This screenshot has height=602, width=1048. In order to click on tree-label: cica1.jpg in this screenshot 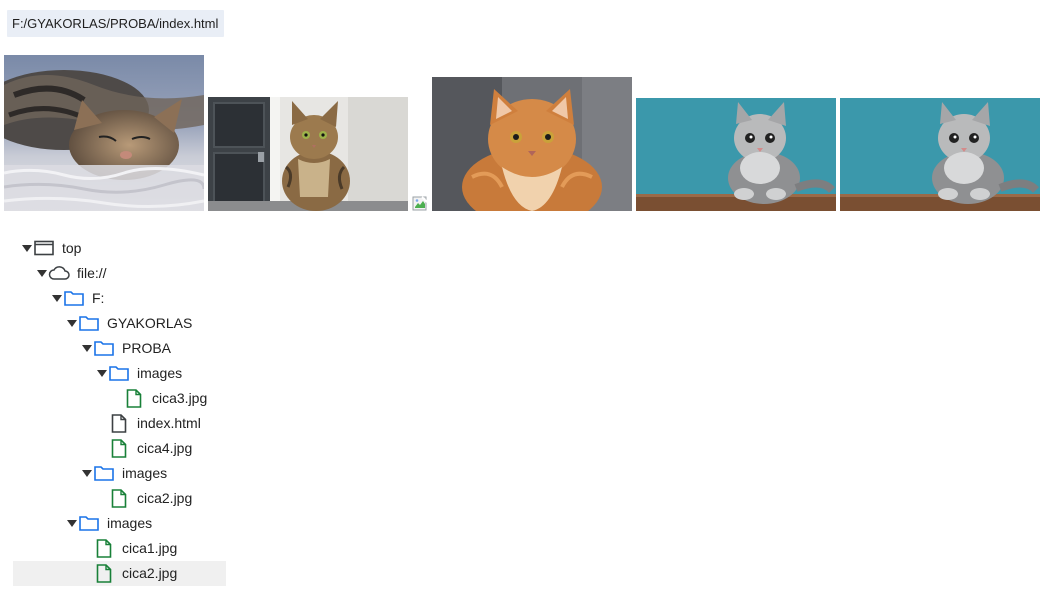, I will do `click(150, 548)`.